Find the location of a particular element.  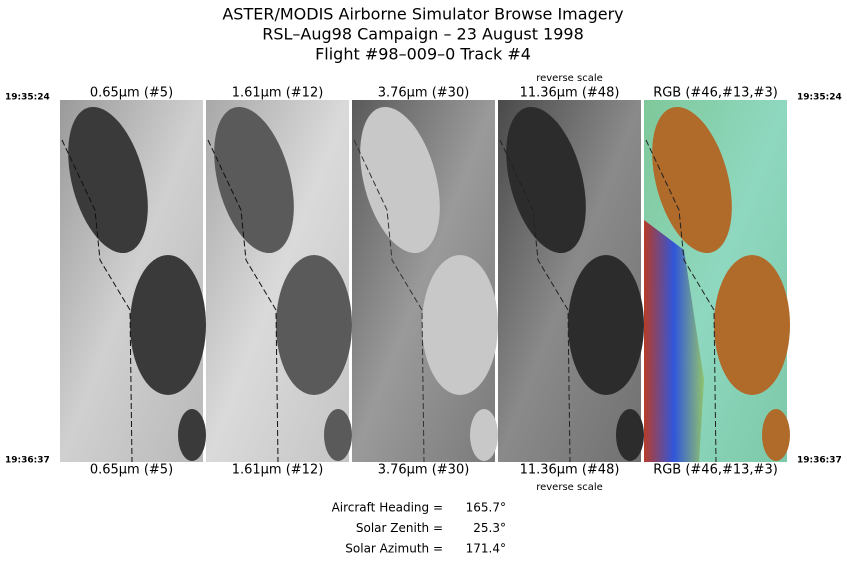

title-line: RSL–Aug98 Campaign – 23 August 1998 is located at coordinates (423, 34).